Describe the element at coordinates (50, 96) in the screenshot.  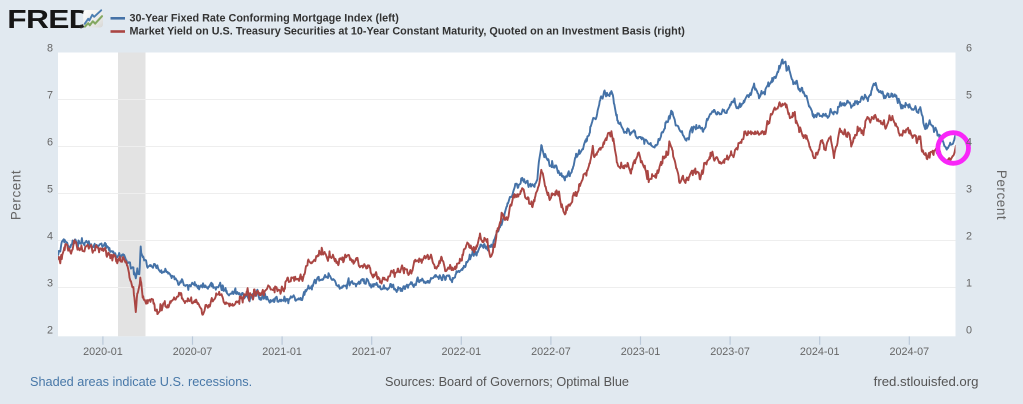
I see `svg-text: 7` at that location.